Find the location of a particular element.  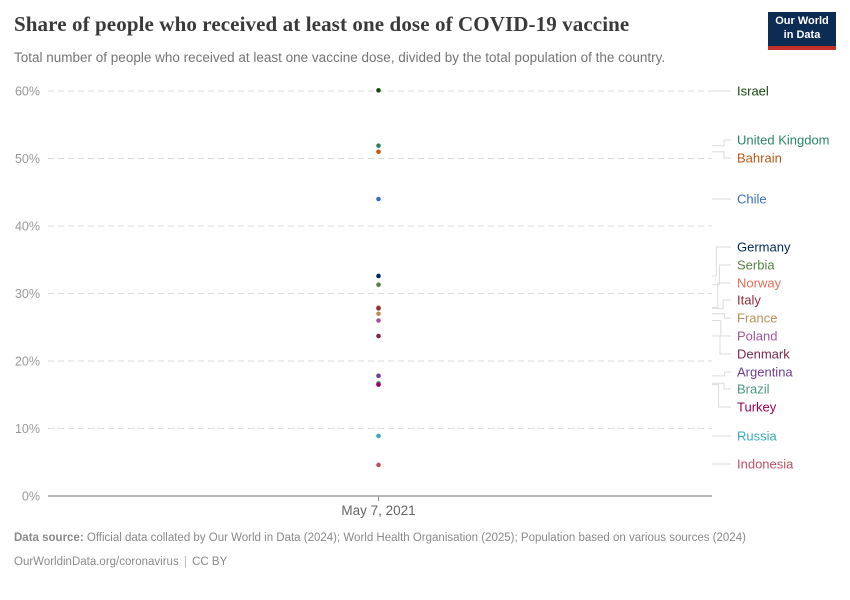

label-brazil: Brazil is located at coordinates (753, 389).